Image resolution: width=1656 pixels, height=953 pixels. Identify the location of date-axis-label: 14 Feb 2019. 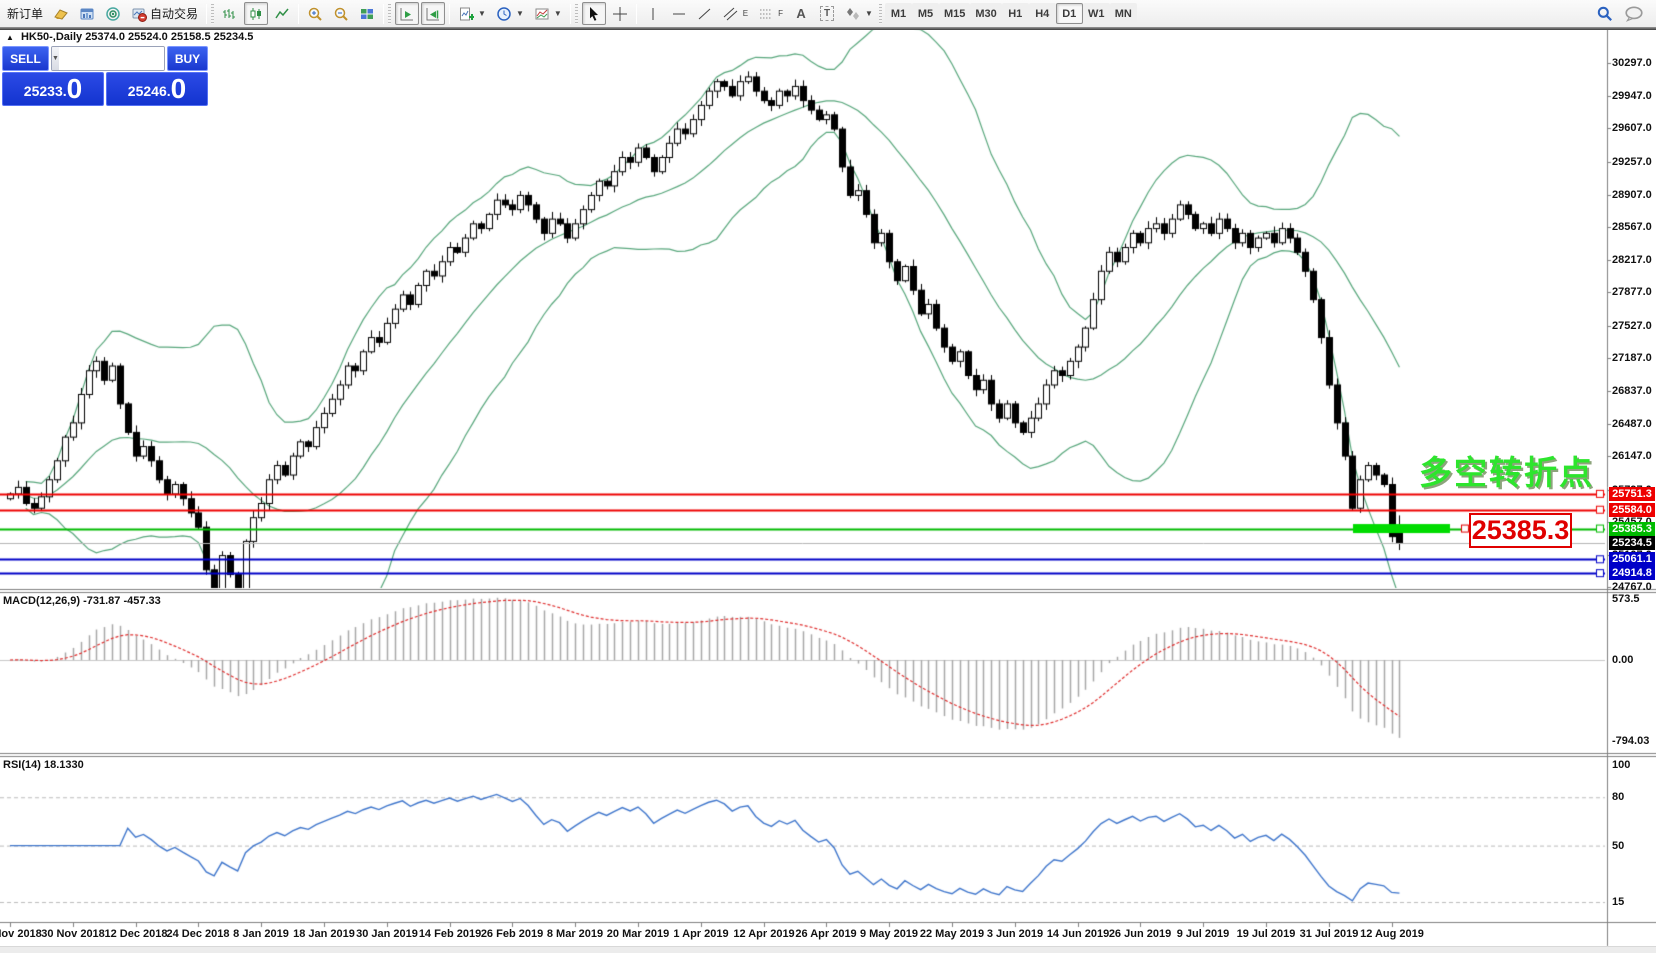
(450, 934).